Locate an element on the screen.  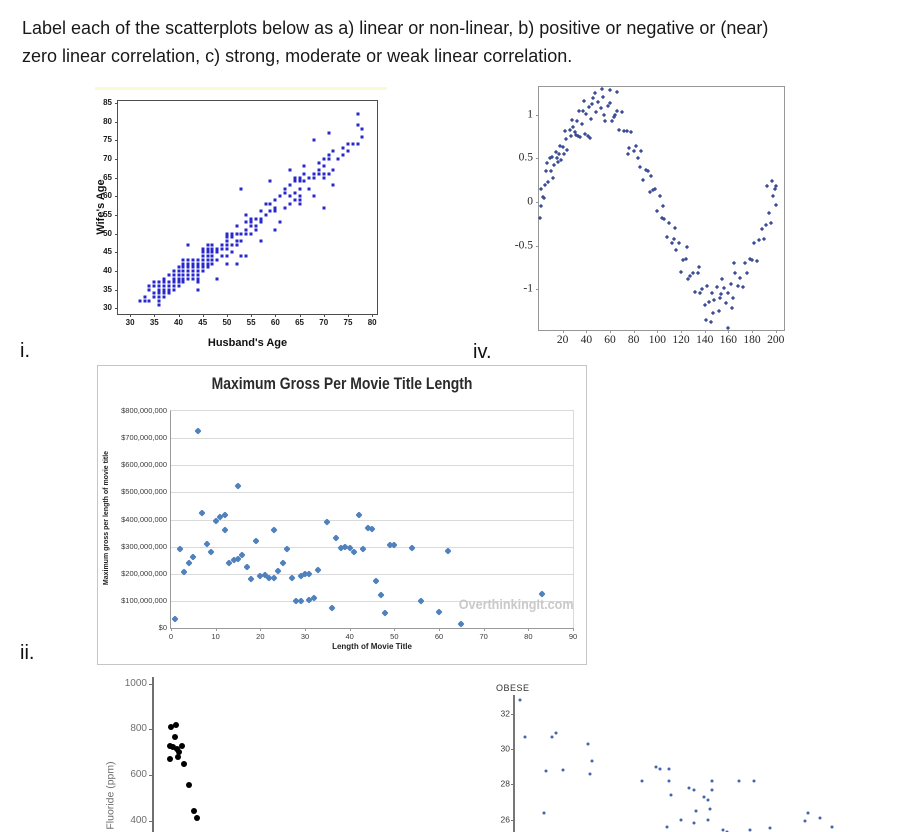
y-tick-label: 0 is located at coordinates (530, 201).